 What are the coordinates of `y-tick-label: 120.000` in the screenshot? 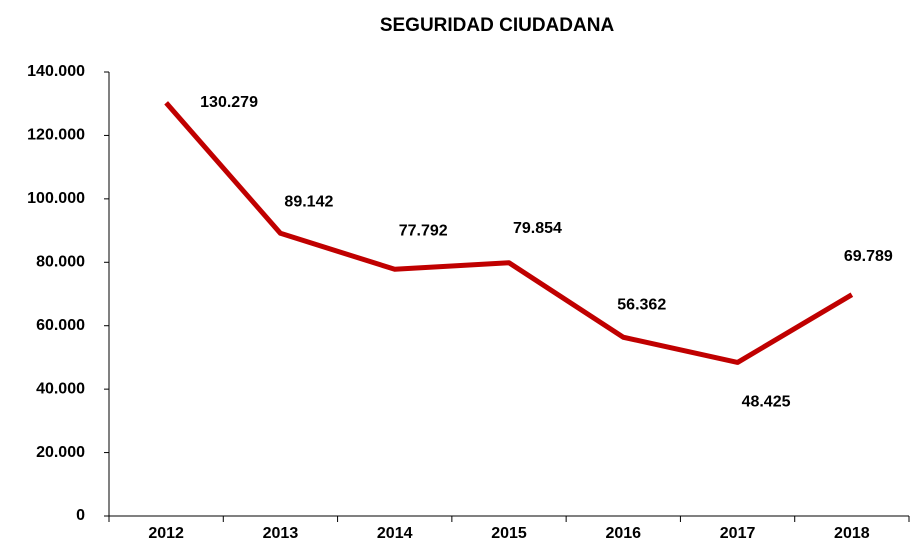 It's located at (56, 135).